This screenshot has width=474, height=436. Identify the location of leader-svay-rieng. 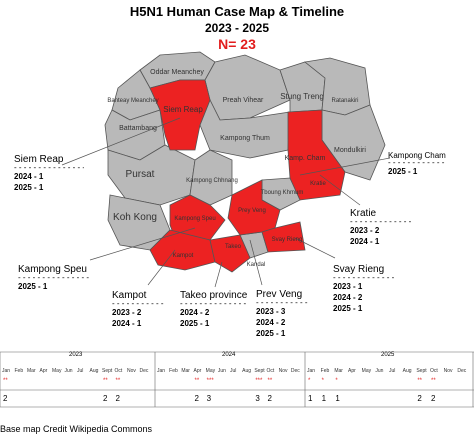
(315, 248).